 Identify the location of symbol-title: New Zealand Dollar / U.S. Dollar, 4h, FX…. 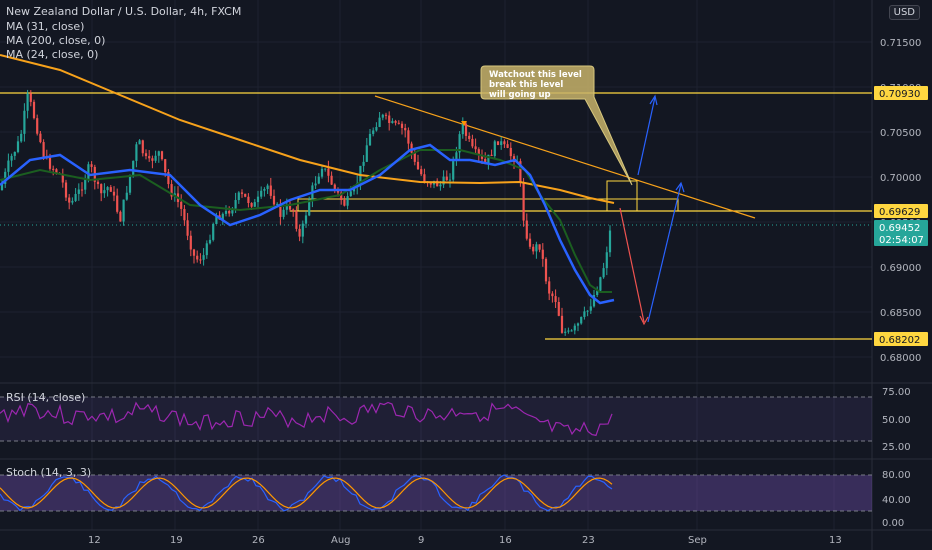
(124, 11).